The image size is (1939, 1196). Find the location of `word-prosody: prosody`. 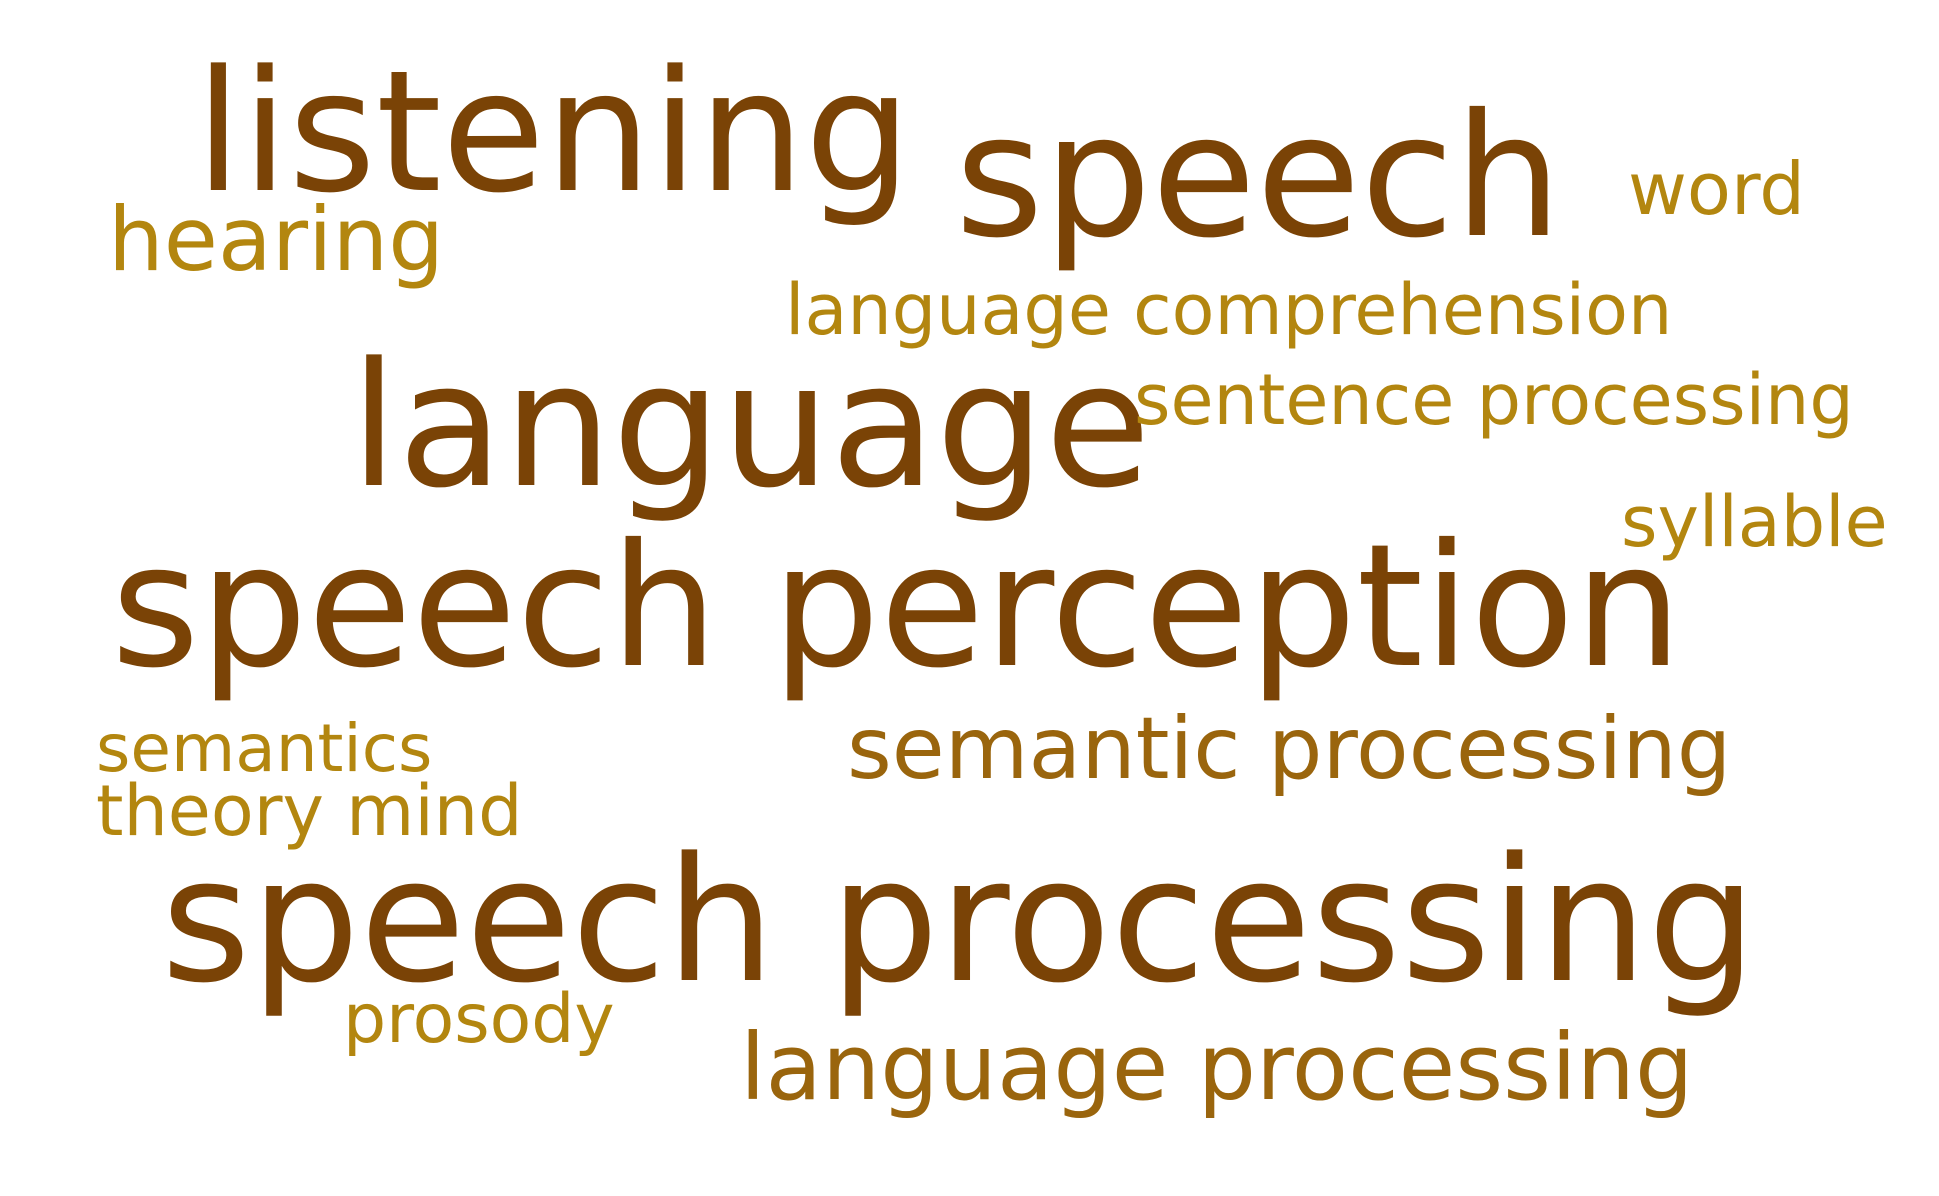

word-prosody: prosody is located at coordinates (479, 1019).